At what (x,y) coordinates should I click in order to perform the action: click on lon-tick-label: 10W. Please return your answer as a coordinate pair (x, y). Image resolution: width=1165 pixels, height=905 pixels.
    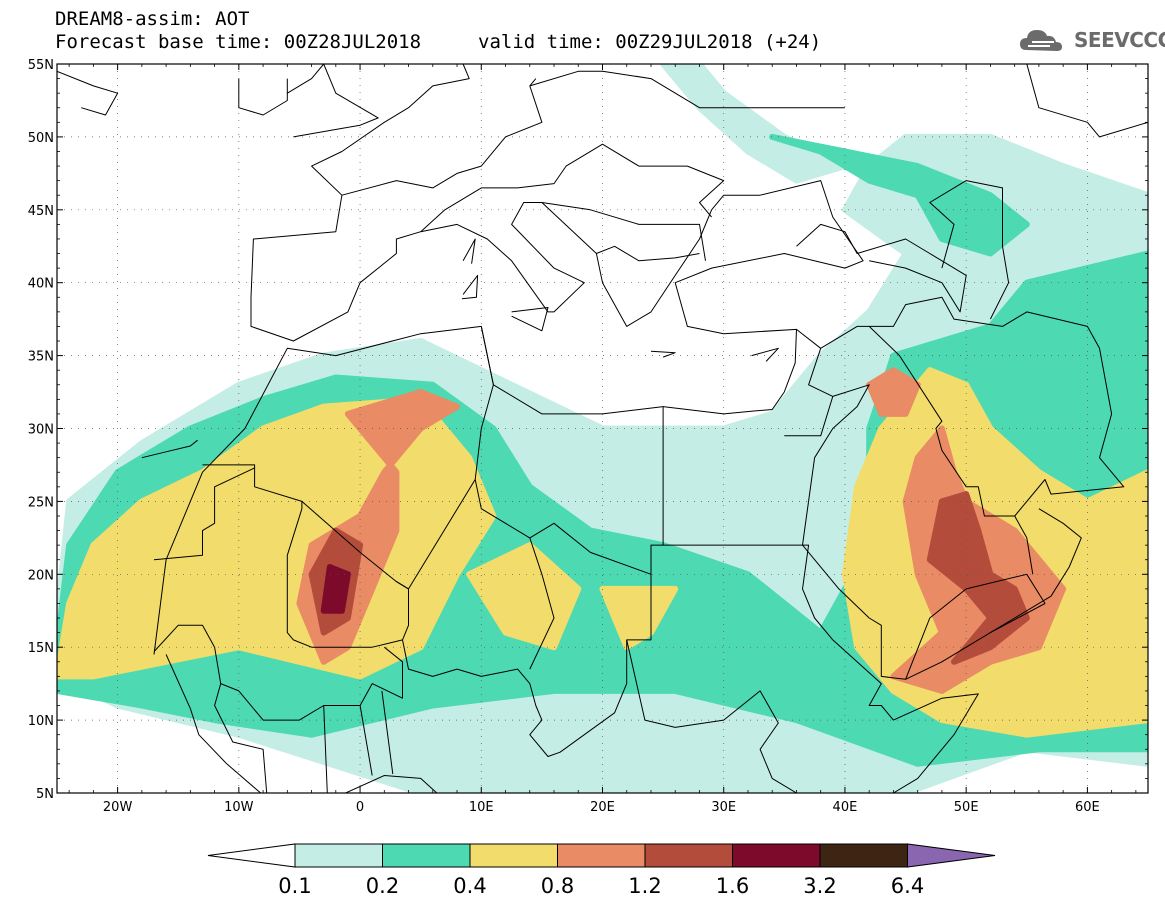
    Looking at the image, I should click on (239, 807).